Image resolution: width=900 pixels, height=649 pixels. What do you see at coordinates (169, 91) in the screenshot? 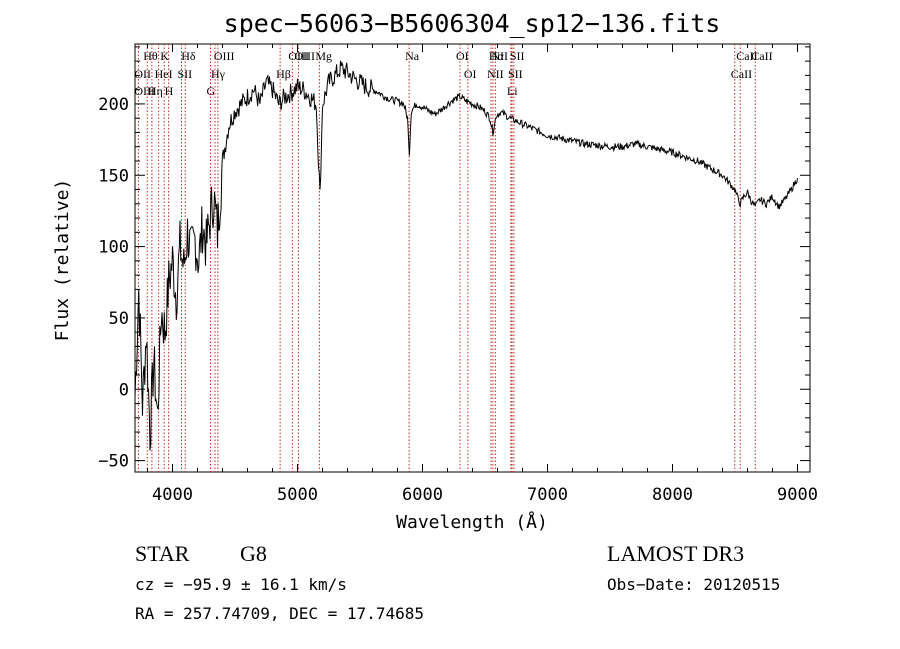
I see `spectral-line-label: H` at bounding box center [169, 91].